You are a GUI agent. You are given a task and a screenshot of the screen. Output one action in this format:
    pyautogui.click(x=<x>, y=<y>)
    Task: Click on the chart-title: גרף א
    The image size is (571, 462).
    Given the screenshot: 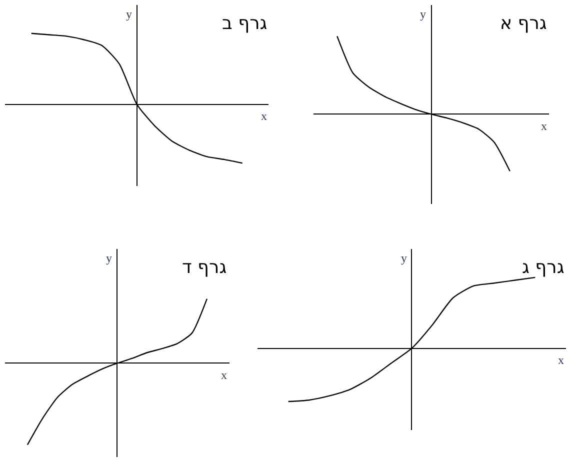 What is the action you would take?
    pyautogui.click(x=523, y=23)
    